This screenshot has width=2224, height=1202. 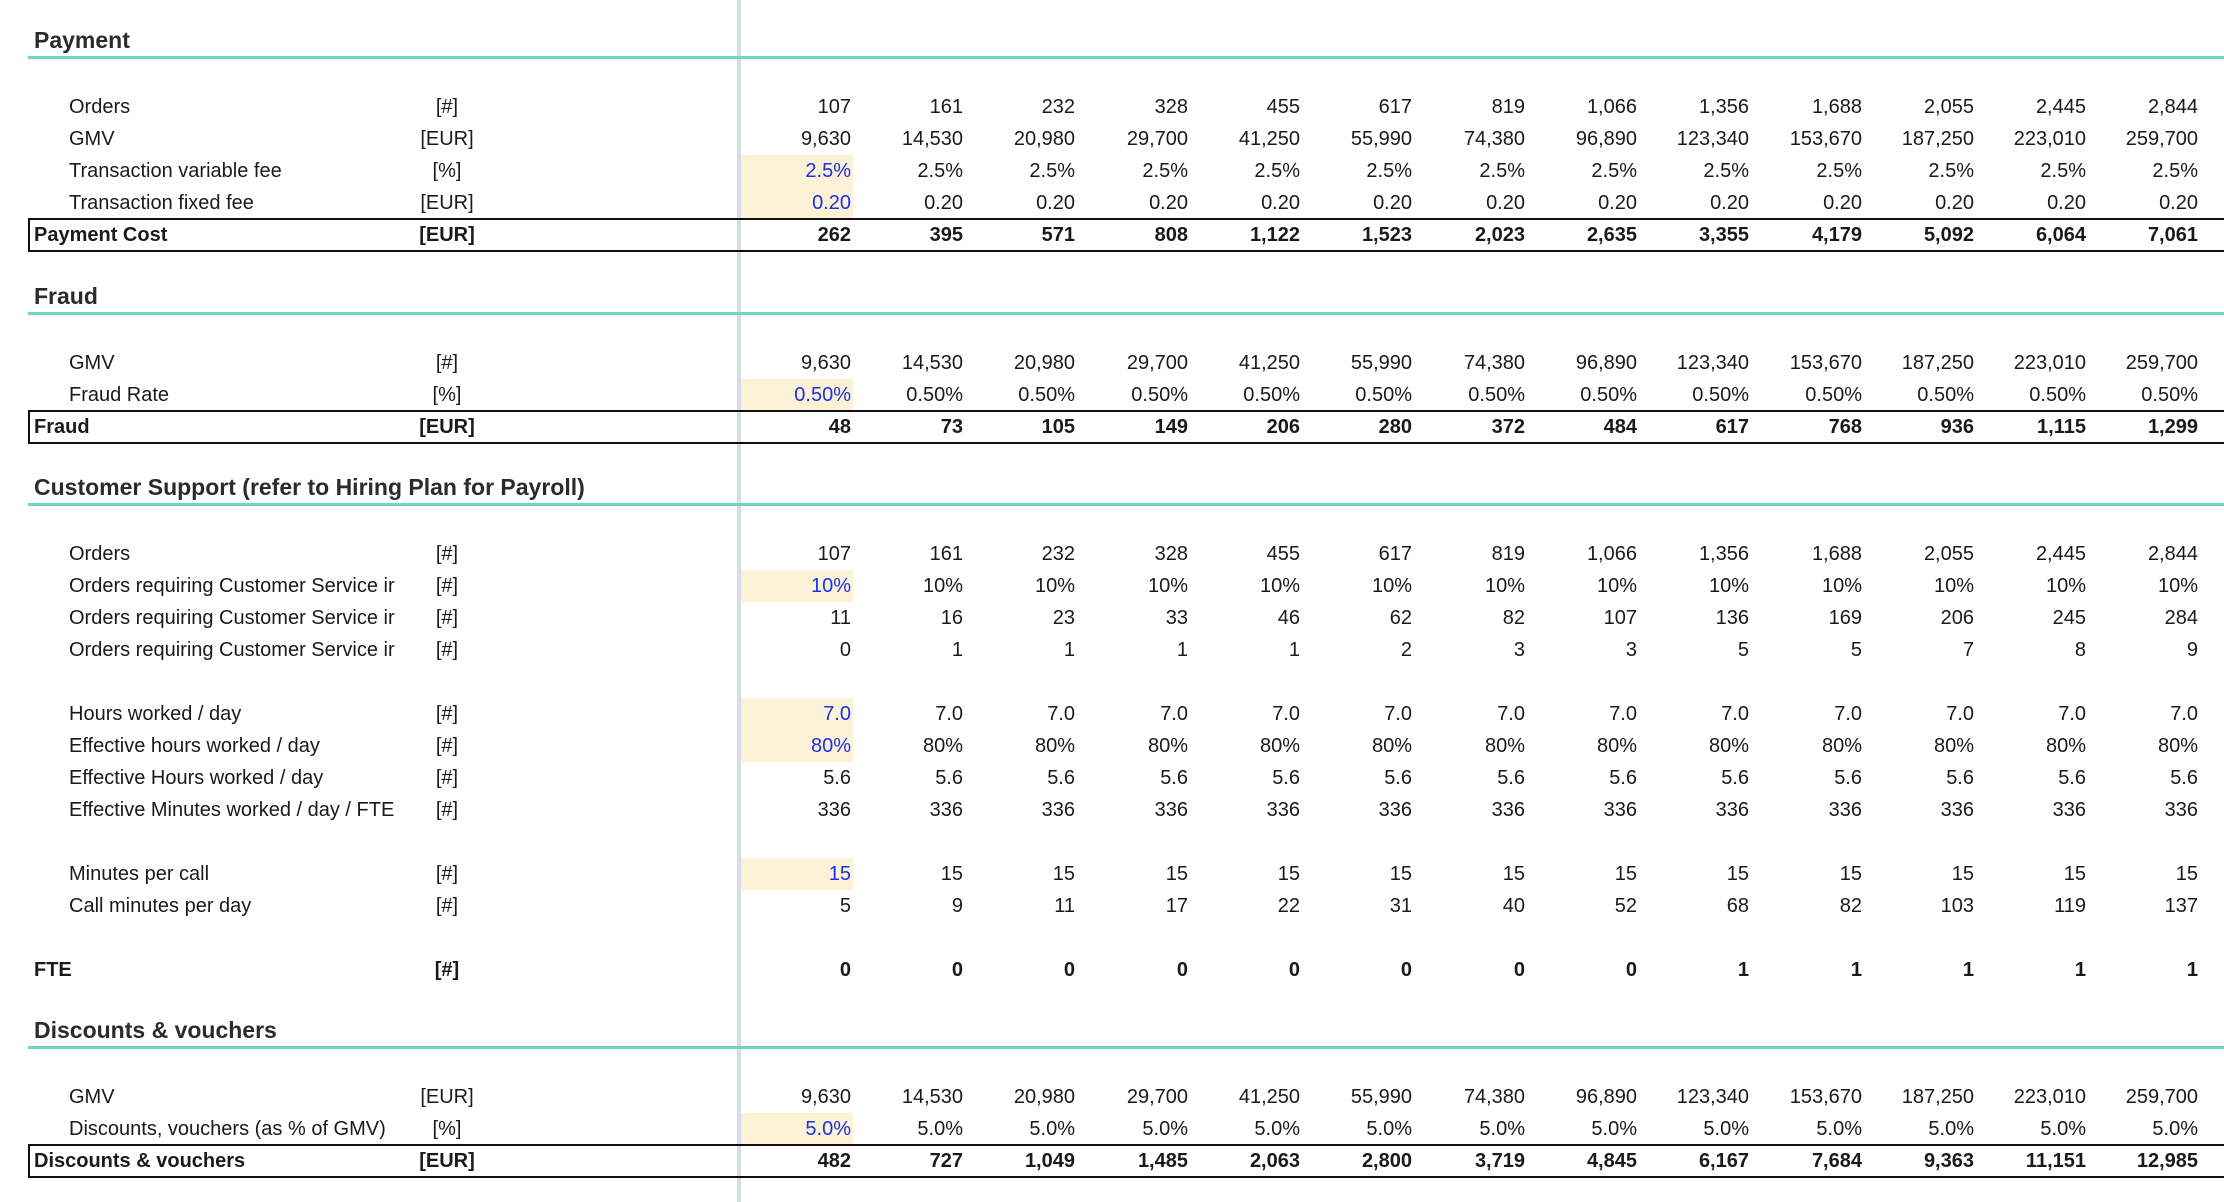 What do you see at coordinates (1611, 554) in the screenshot?
I see `value-cell: 1,066` at bounding box center [1611, 554].